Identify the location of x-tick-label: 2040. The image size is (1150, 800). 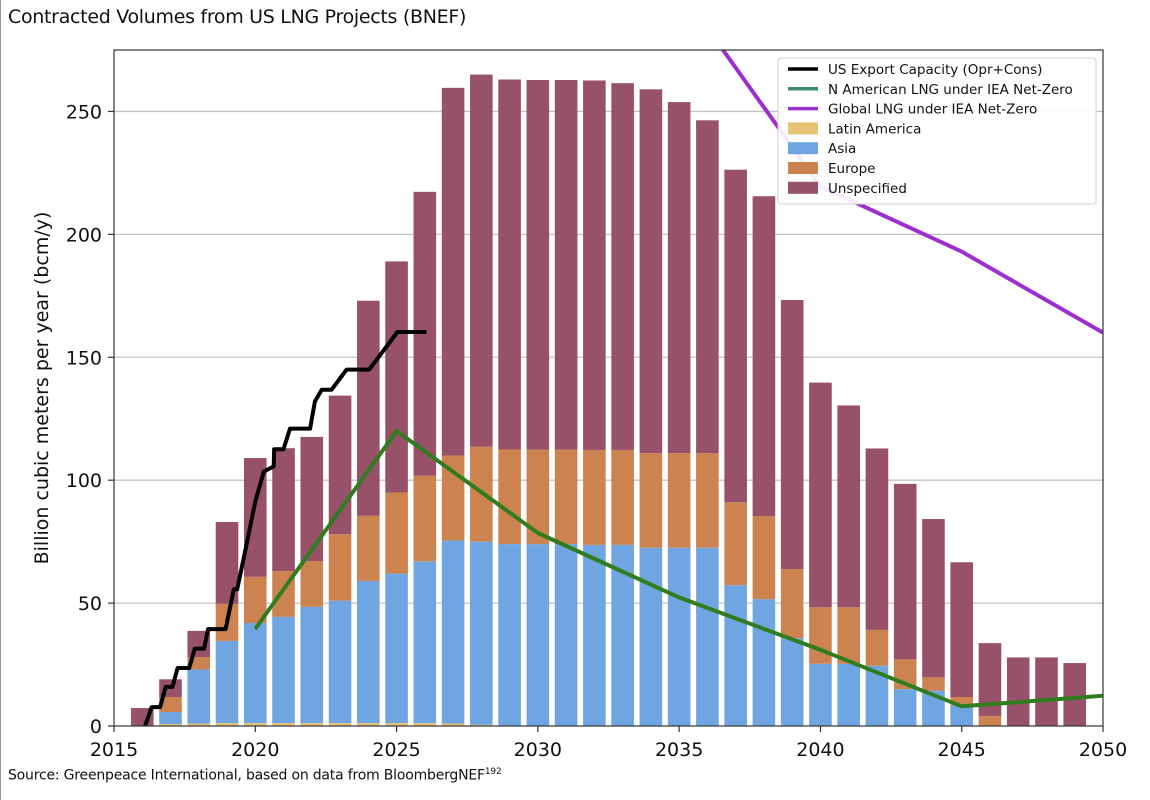
(820, 750).